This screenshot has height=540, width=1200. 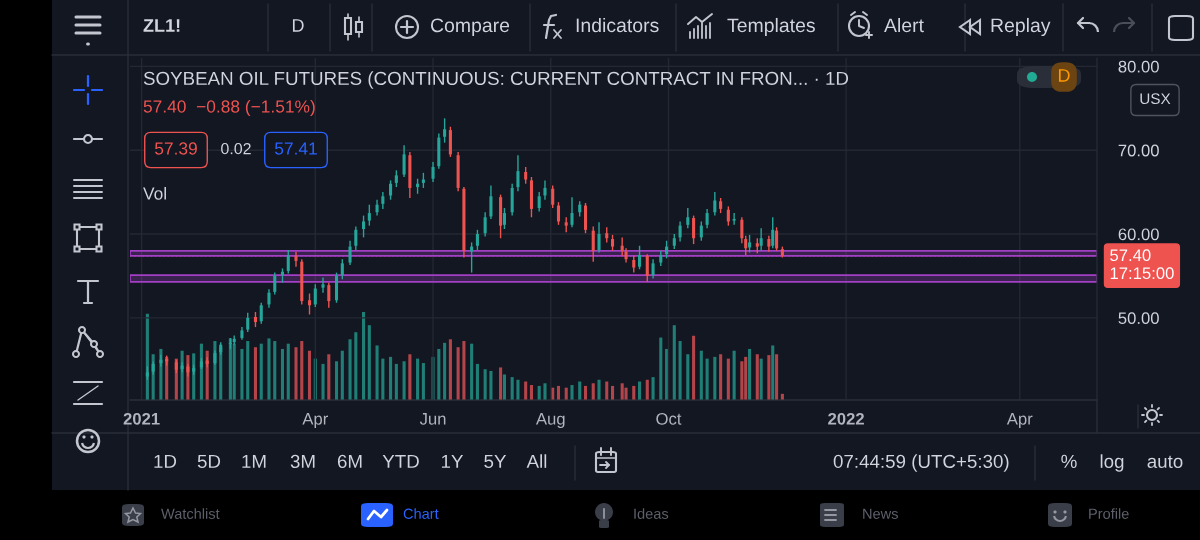 What do you see at coordinates (421, 513) in the screenshot?
I see `text: Chart` at bounding box center [421, 513].